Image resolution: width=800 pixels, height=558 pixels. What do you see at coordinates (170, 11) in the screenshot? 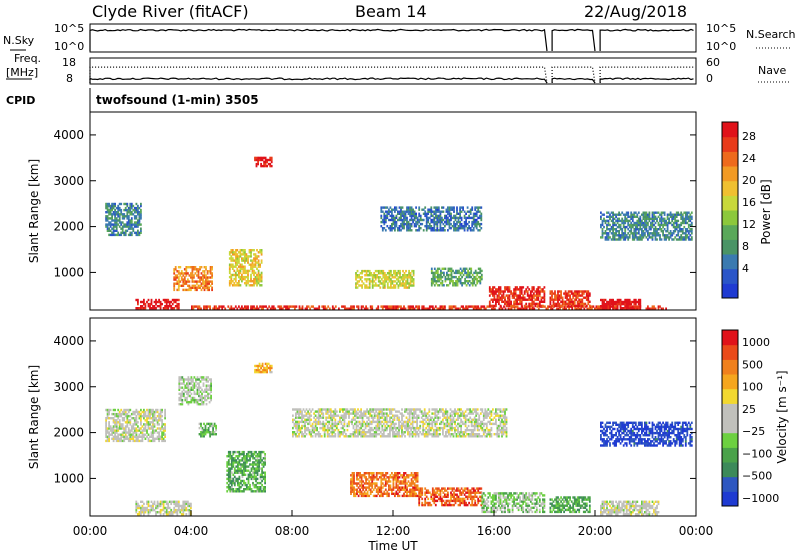
I see `station-title: Clyde River (fitACF)` at bounding box center [170, 11].